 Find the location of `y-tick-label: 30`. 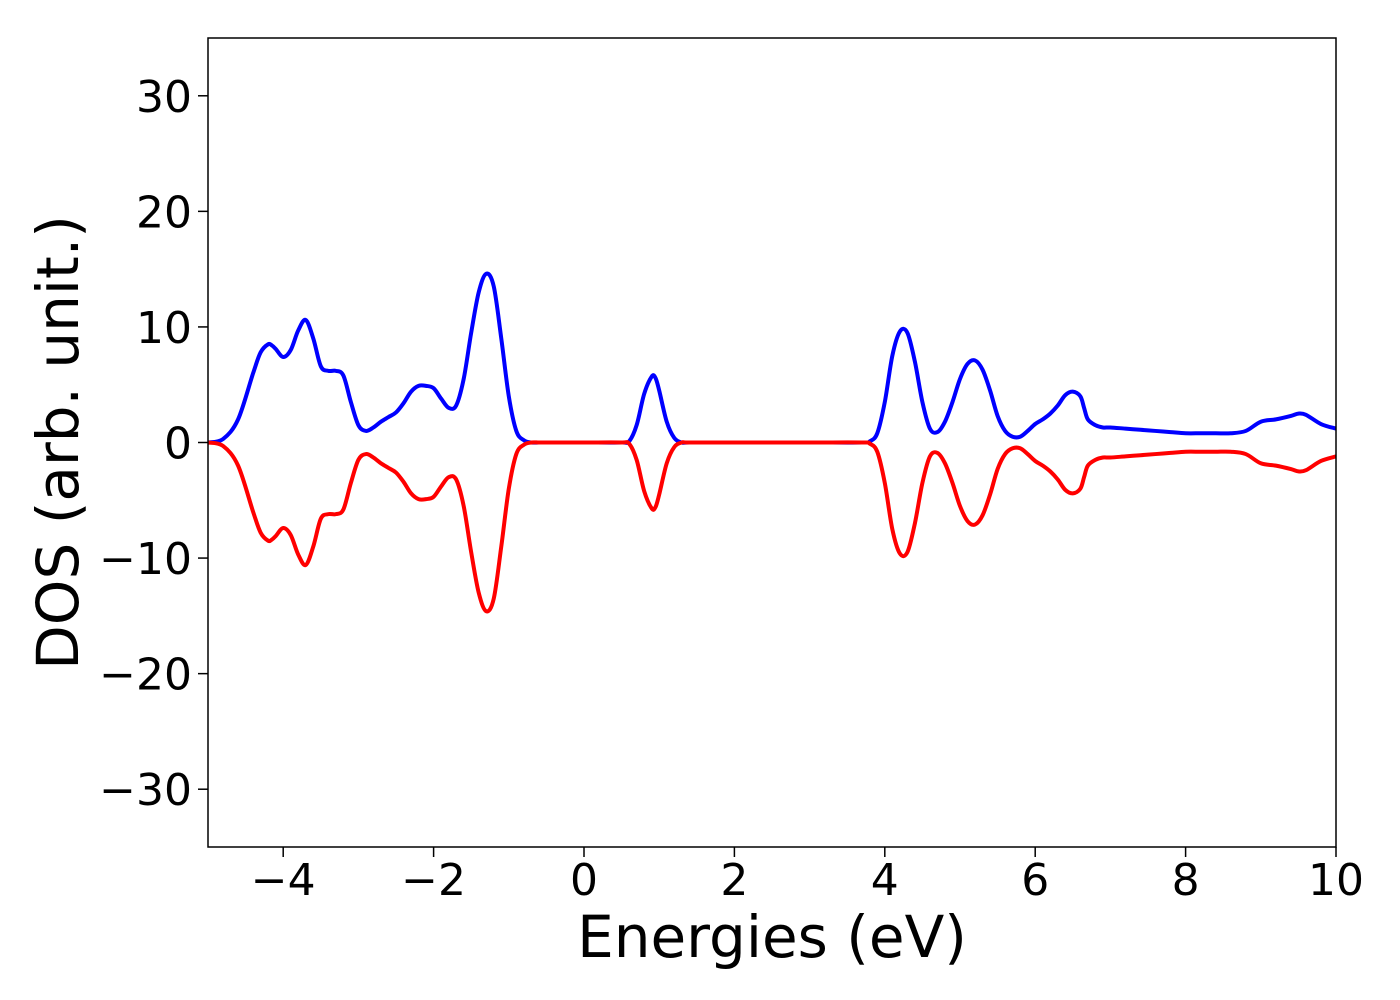

y-tick-label: 30 is located at coordinates (164, 97).